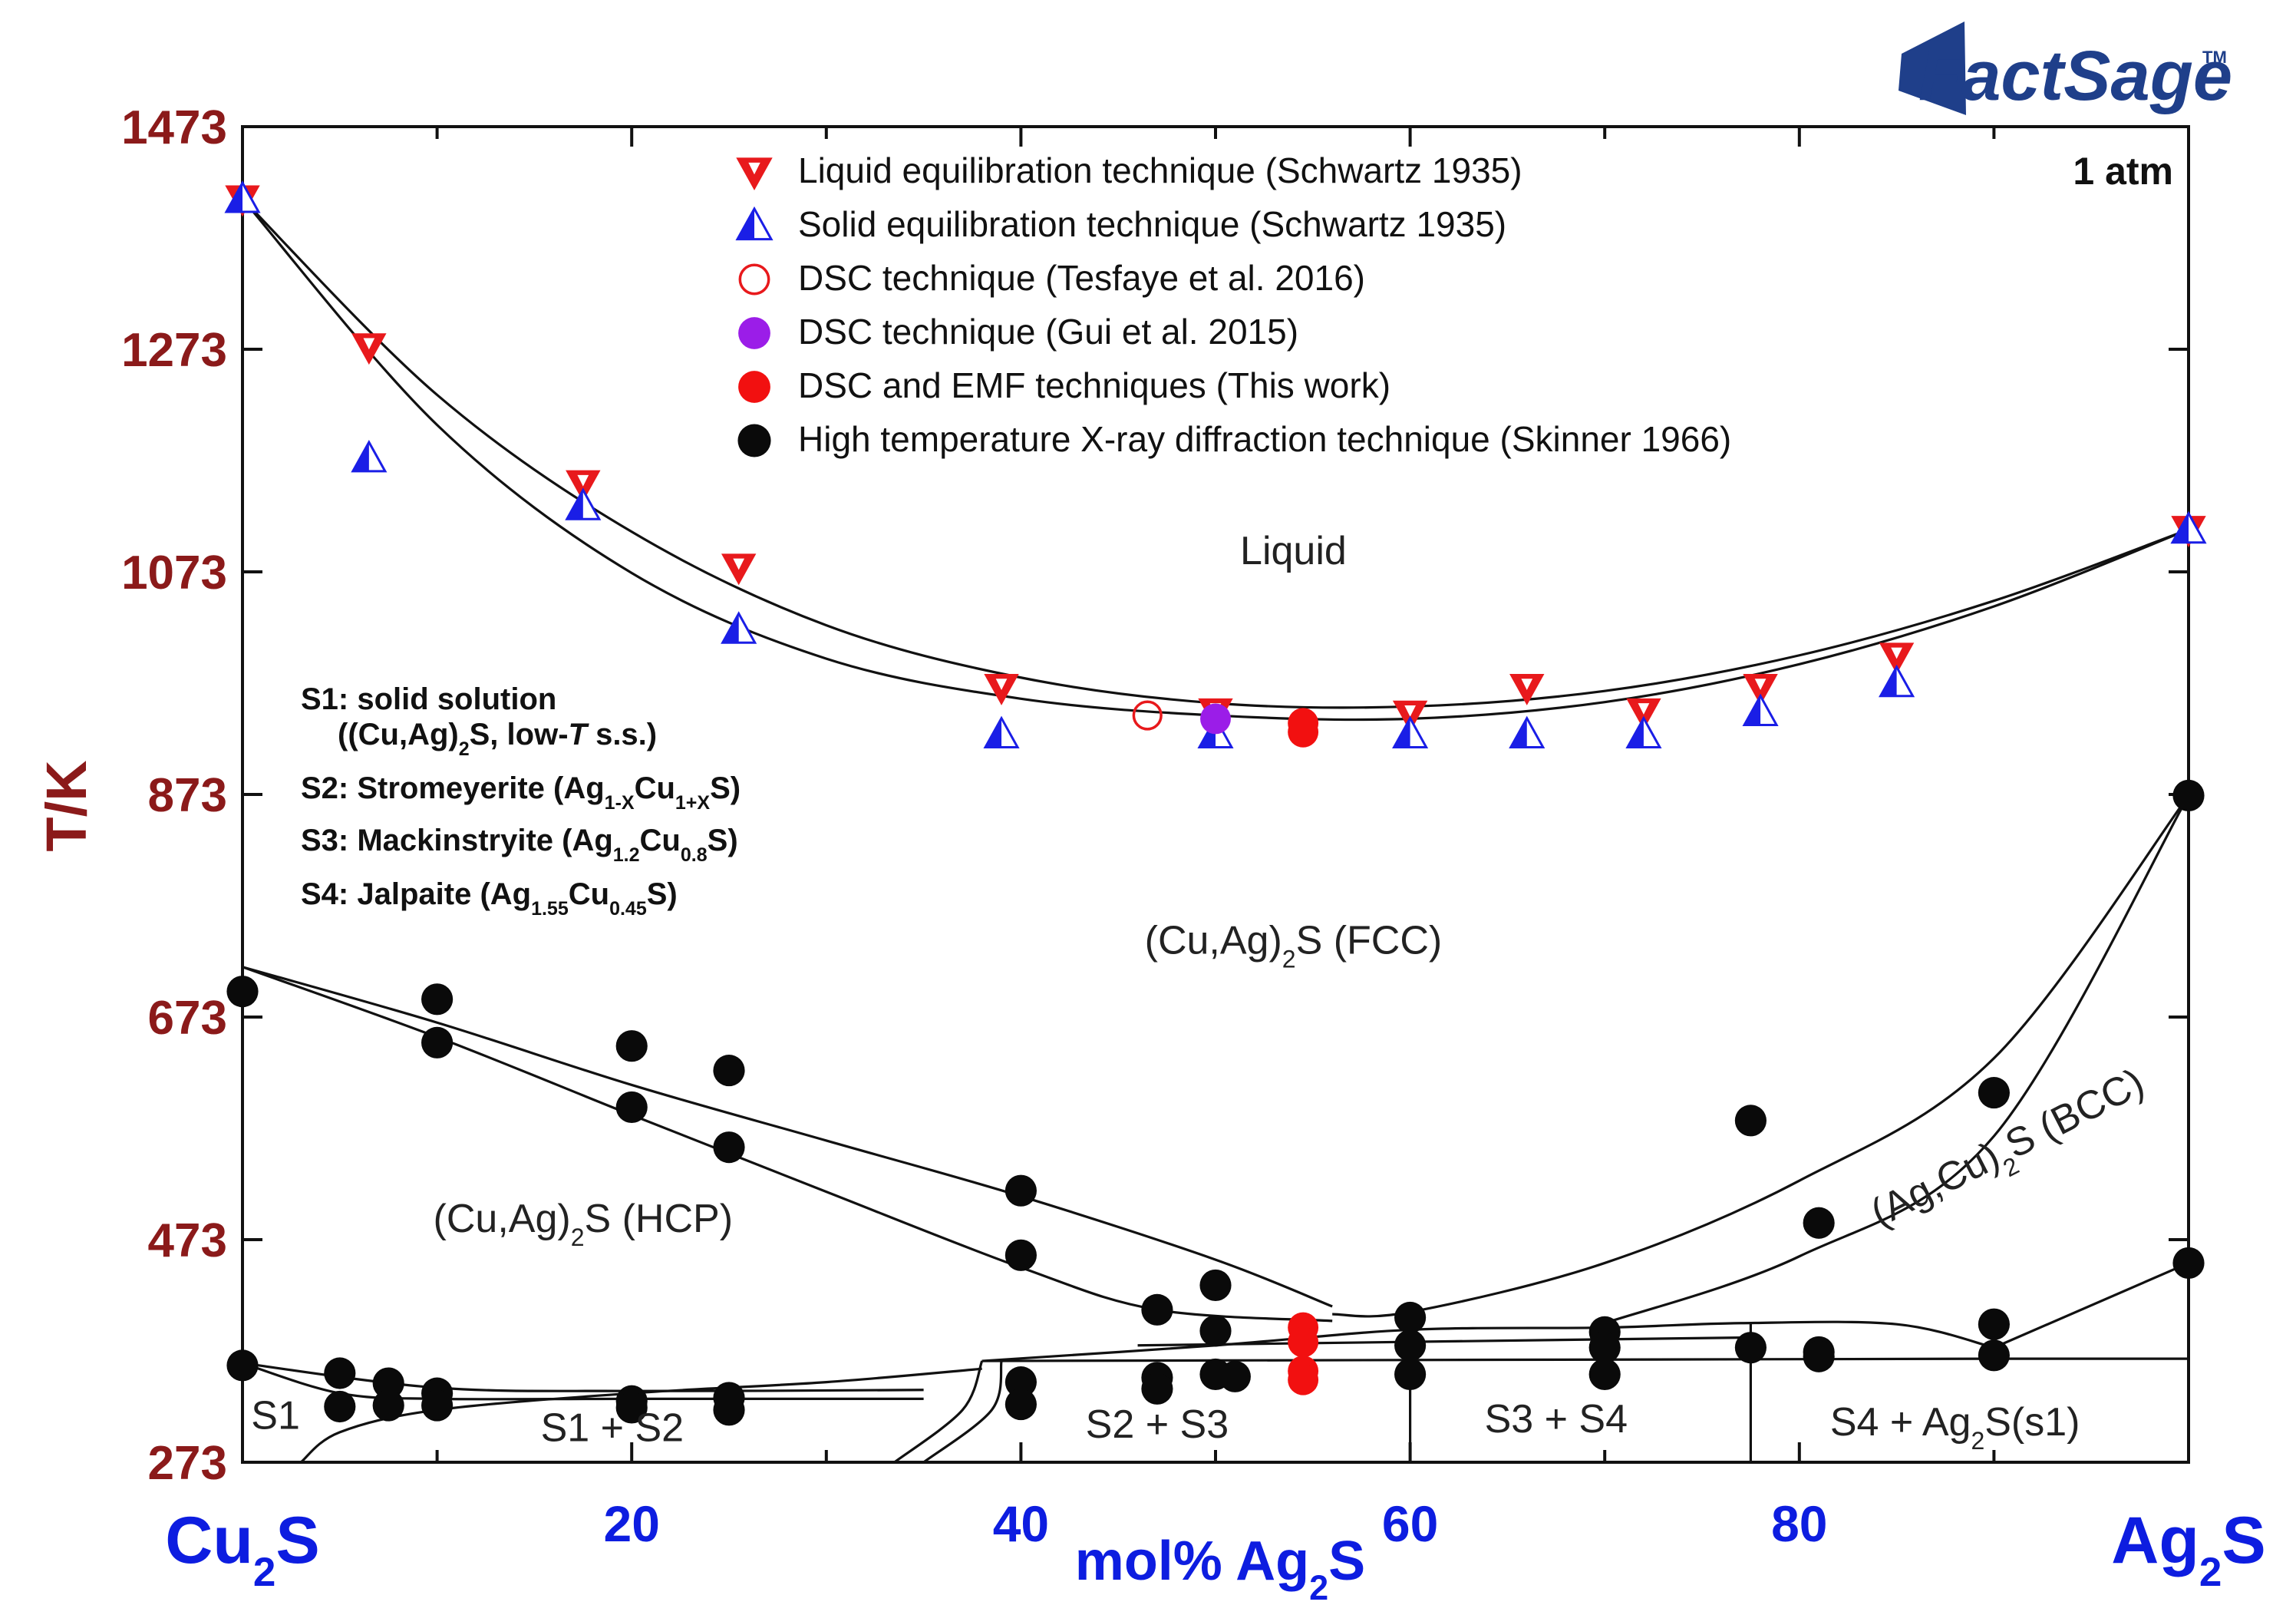  What do you see at coordinates (174, 573) in the screenshot?
I see `y-tick-label: 1073` at bounding box center [174, 573].